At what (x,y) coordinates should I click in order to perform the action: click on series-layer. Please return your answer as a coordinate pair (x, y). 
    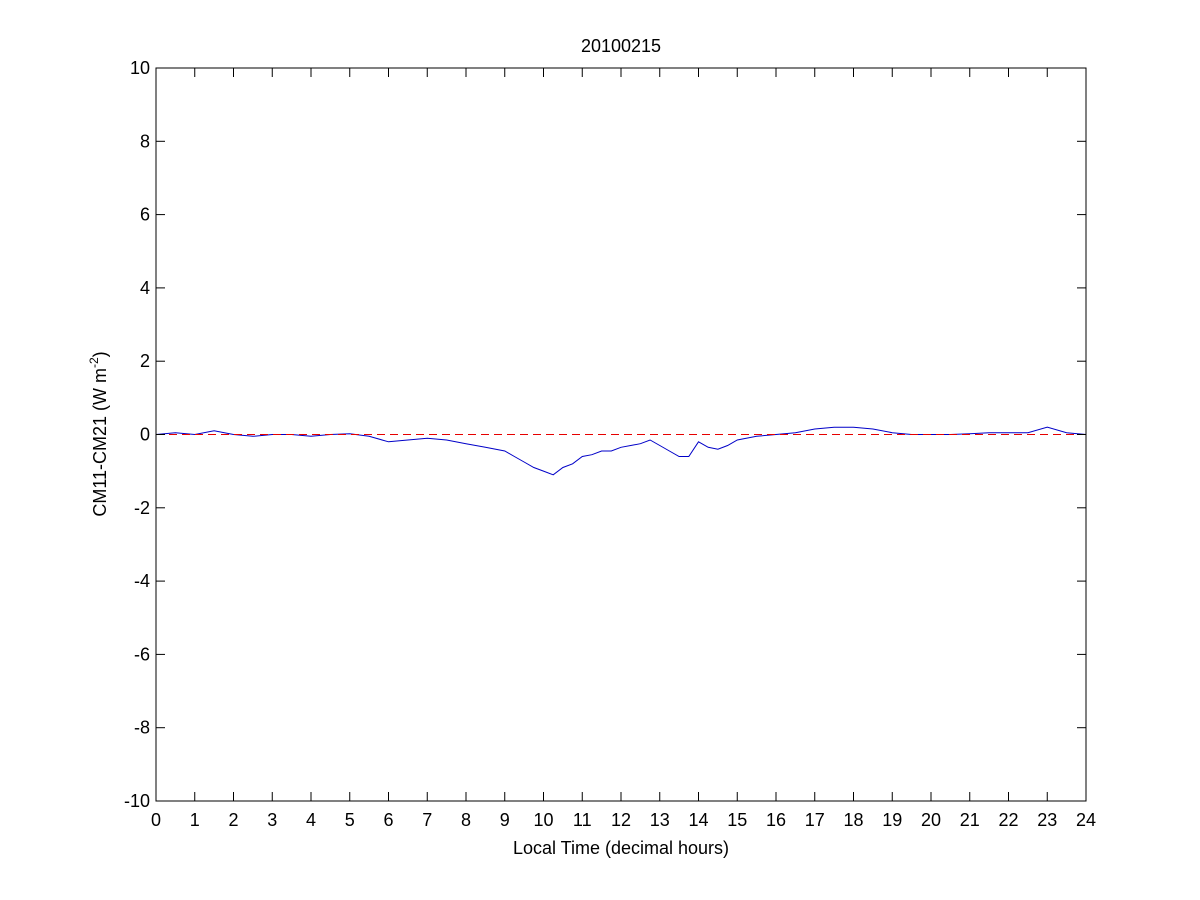
    Looking at the image, I should click on (621, 451).